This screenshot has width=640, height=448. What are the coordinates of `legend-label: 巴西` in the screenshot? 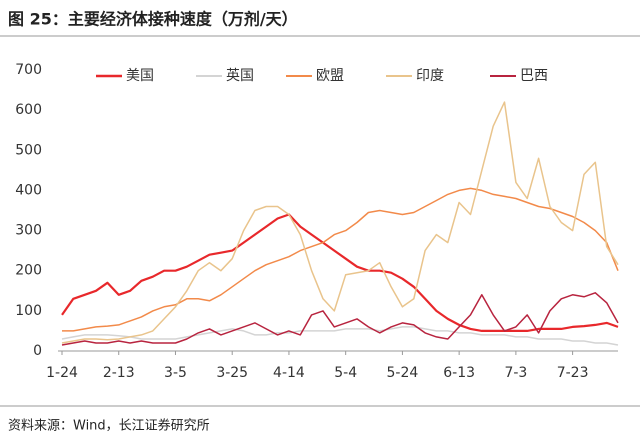 It's located at (534, 76).